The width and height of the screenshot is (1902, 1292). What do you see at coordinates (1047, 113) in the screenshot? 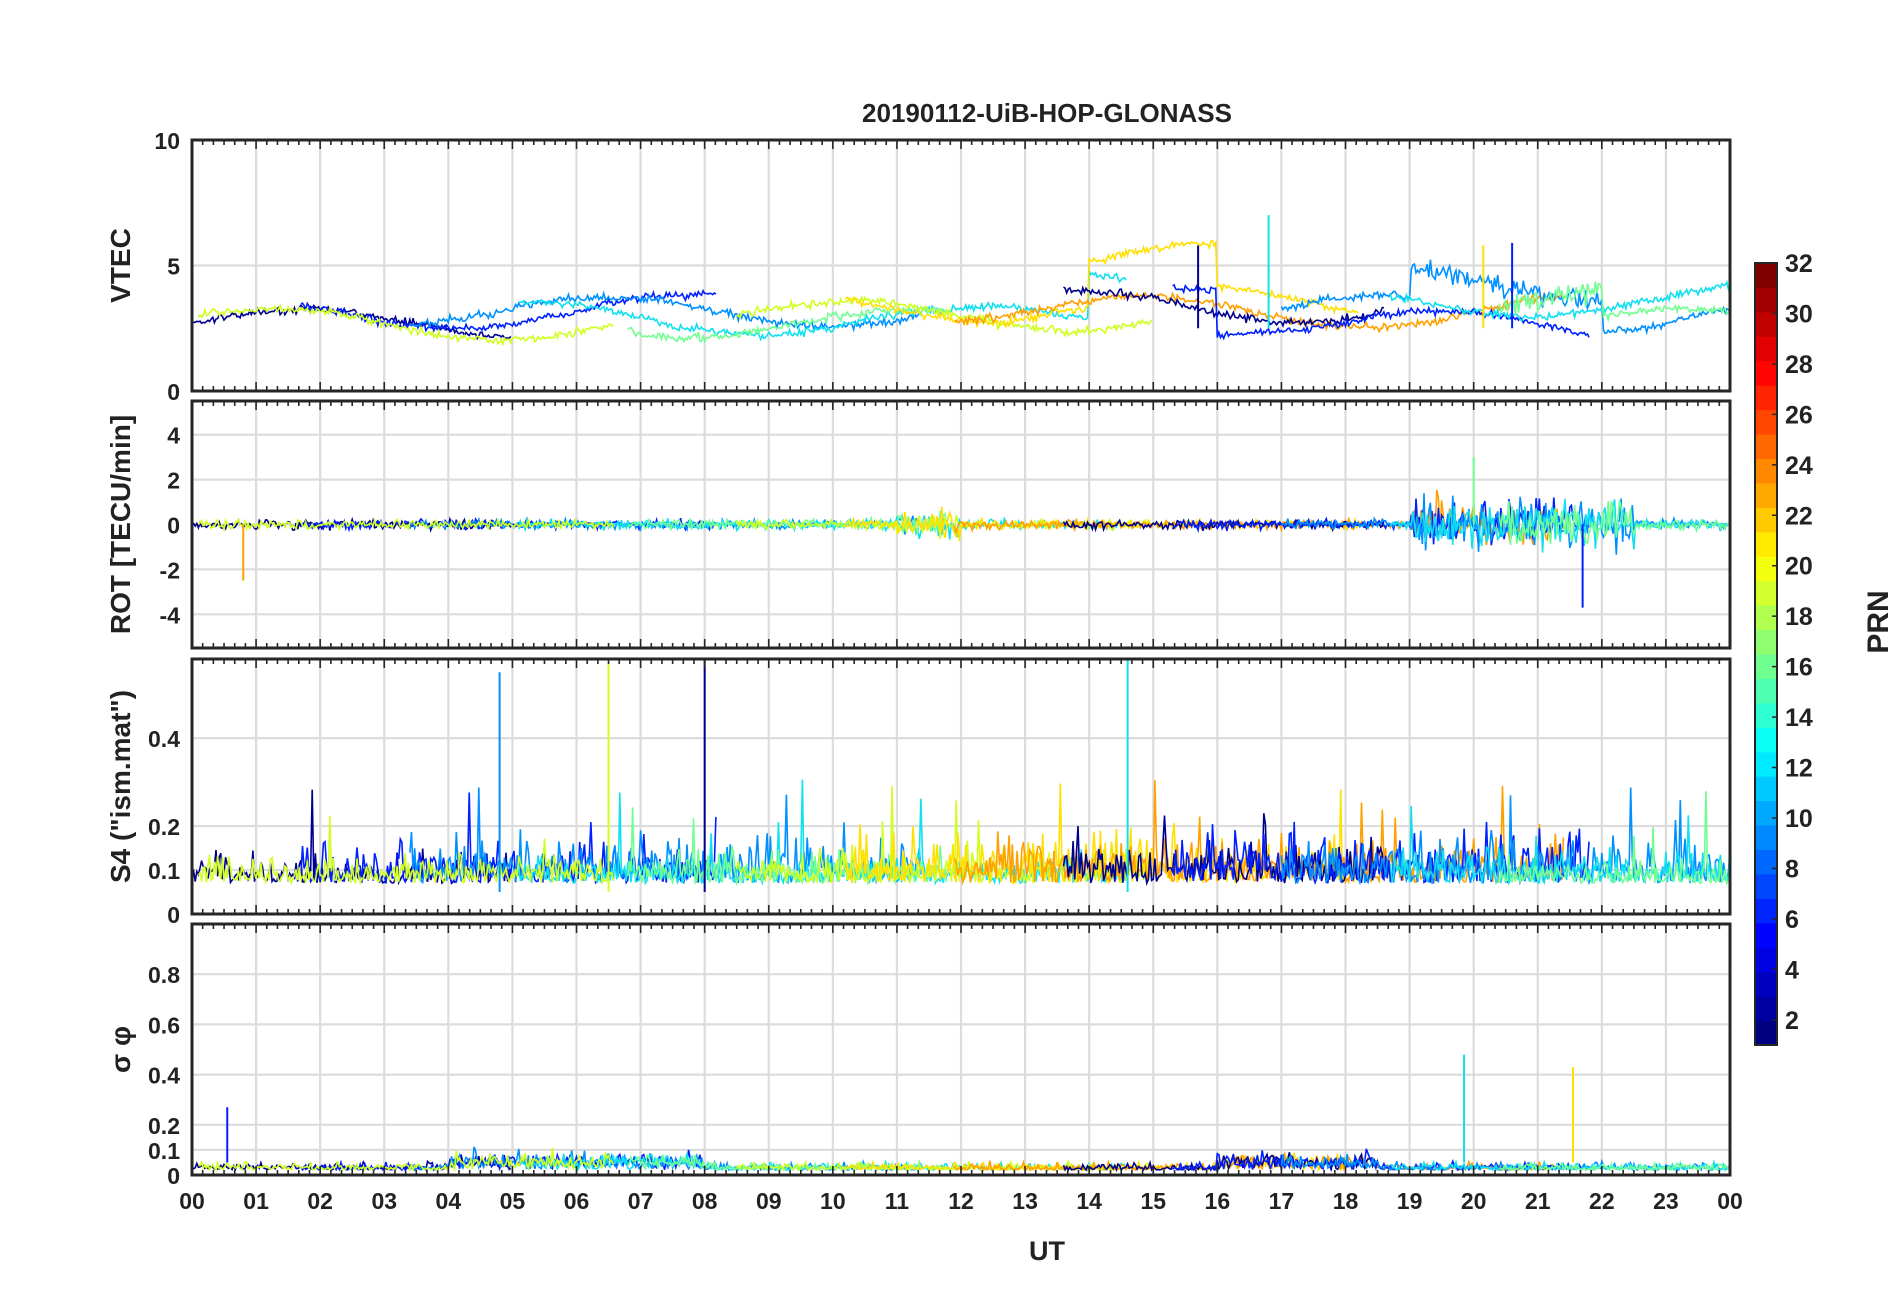
I see `chart-title: 20190112-UiB-HOP-GLONASS` at bounding box center [1047, 113].